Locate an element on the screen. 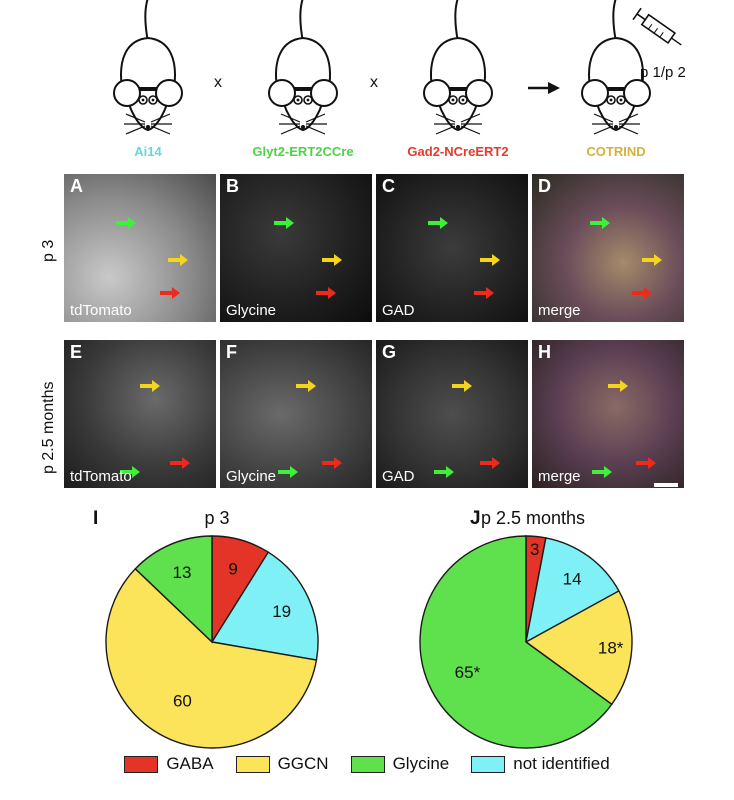 This screenshot has width=734, height=800. micrograph-panel: E tdTomato is located at coordinates (140, 414).